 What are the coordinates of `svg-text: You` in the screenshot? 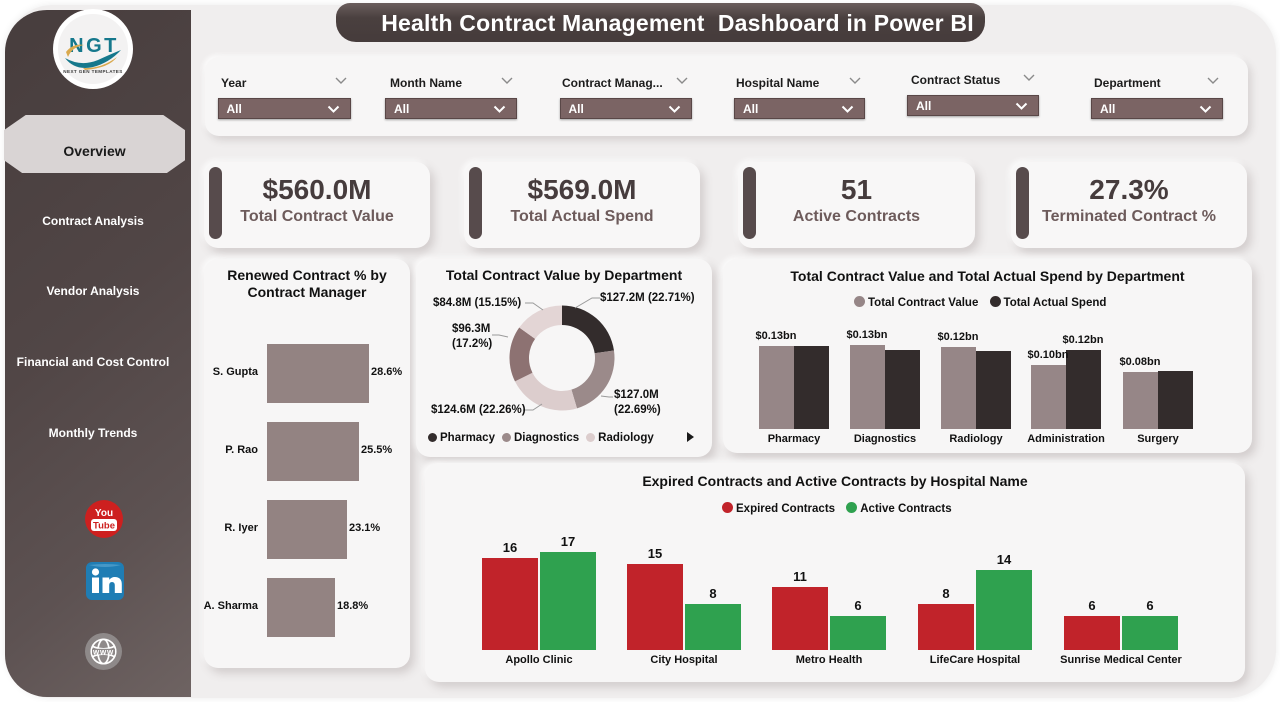 It's located at (104, 513).